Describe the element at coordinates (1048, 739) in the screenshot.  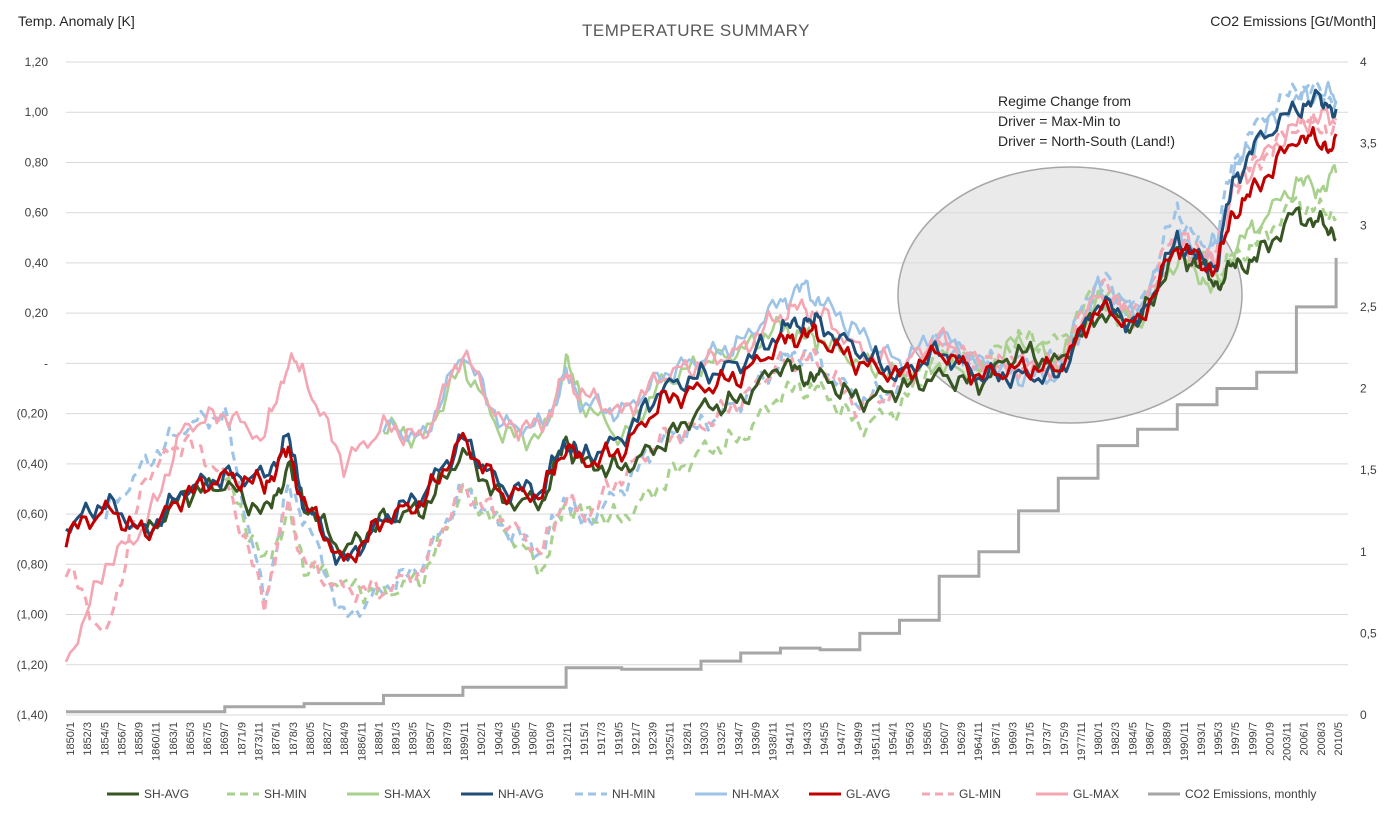
I see `x-tick-label: 1973/7` at that location.